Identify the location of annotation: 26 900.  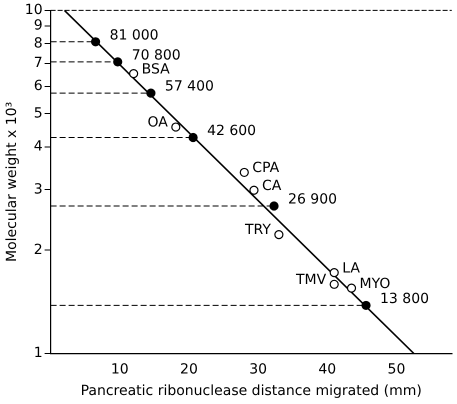
(313, 200).